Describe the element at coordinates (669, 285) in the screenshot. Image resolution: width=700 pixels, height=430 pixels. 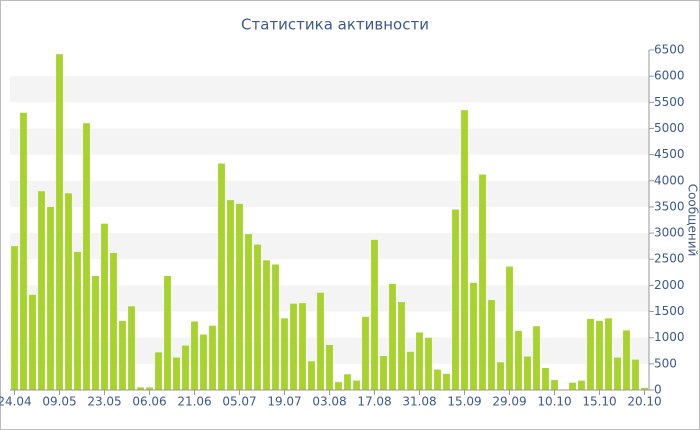
I see `y-tick-label: 2000` at that location.